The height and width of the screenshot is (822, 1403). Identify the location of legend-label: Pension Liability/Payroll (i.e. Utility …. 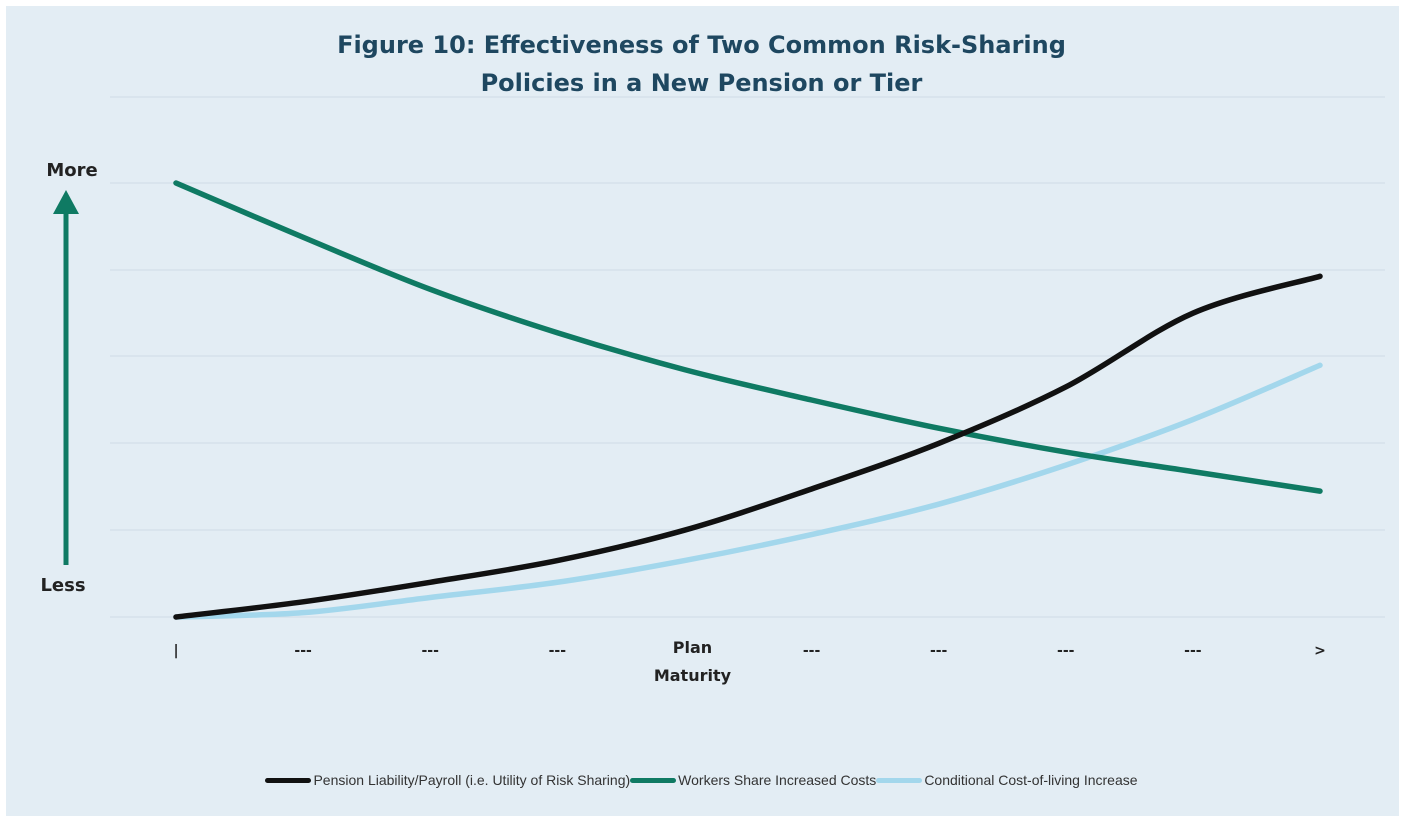
(472, 780).